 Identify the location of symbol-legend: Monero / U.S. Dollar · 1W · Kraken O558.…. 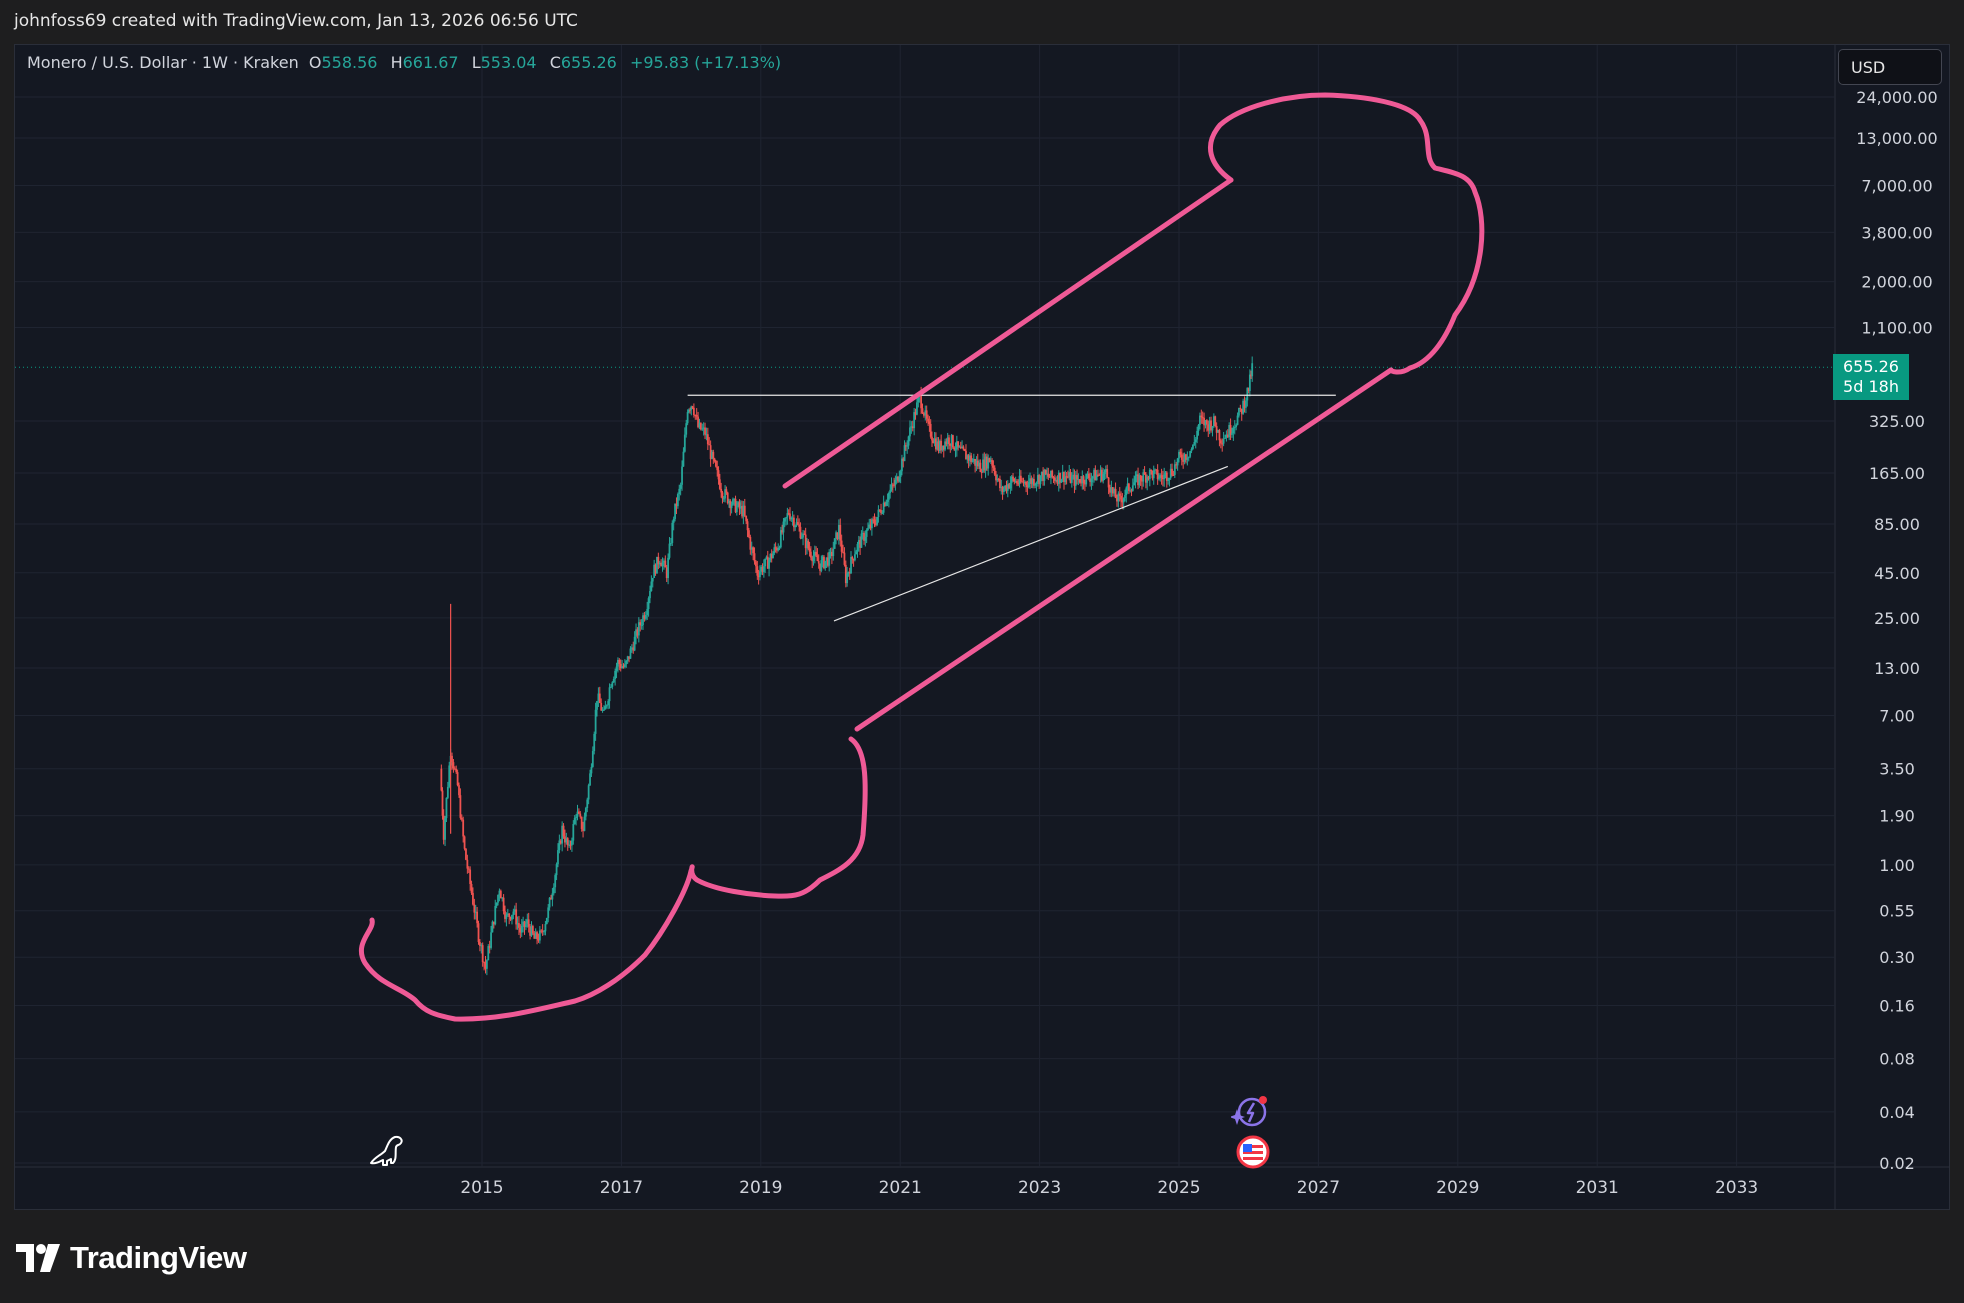
(404, 62).